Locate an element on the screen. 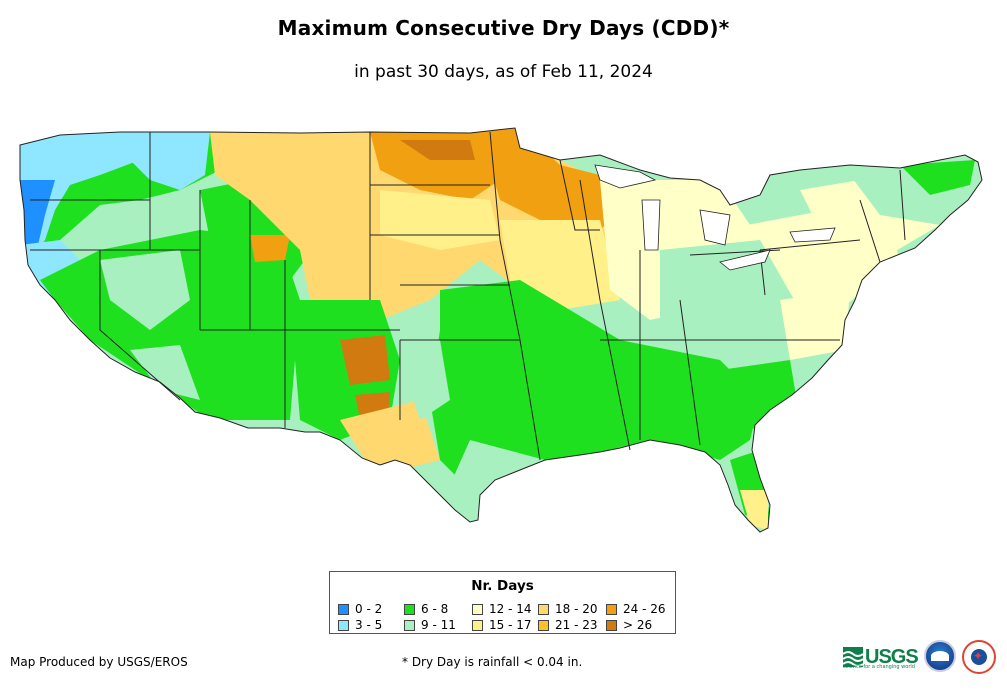  legend-label: 24 - 26 is located at coordinates (644, 609).